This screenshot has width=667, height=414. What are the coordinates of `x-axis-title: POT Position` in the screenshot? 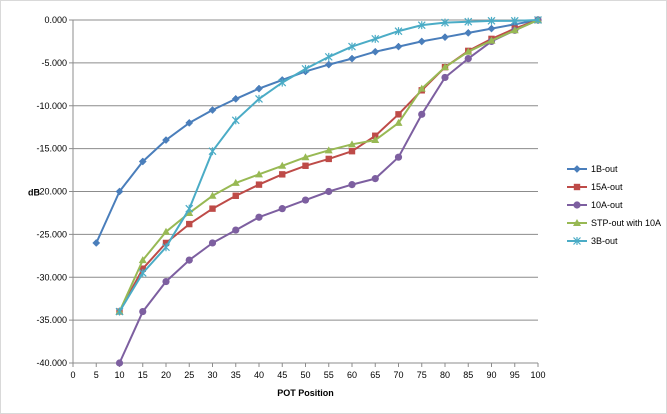 It's located at (305, 393).